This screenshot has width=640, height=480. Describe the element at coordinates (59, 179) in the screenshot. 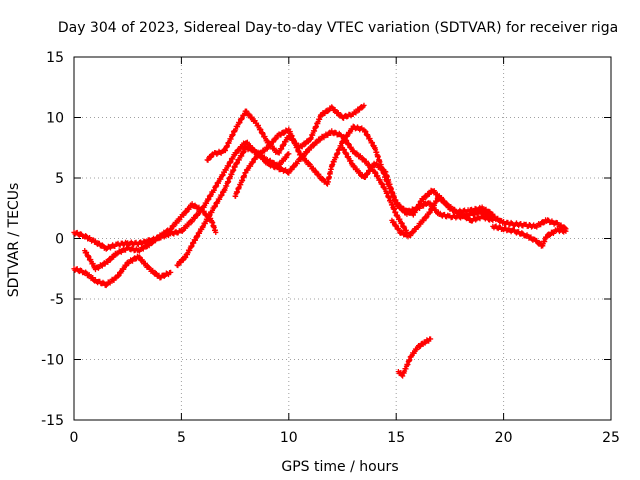

I see `y-tick-label: 5` at that location.